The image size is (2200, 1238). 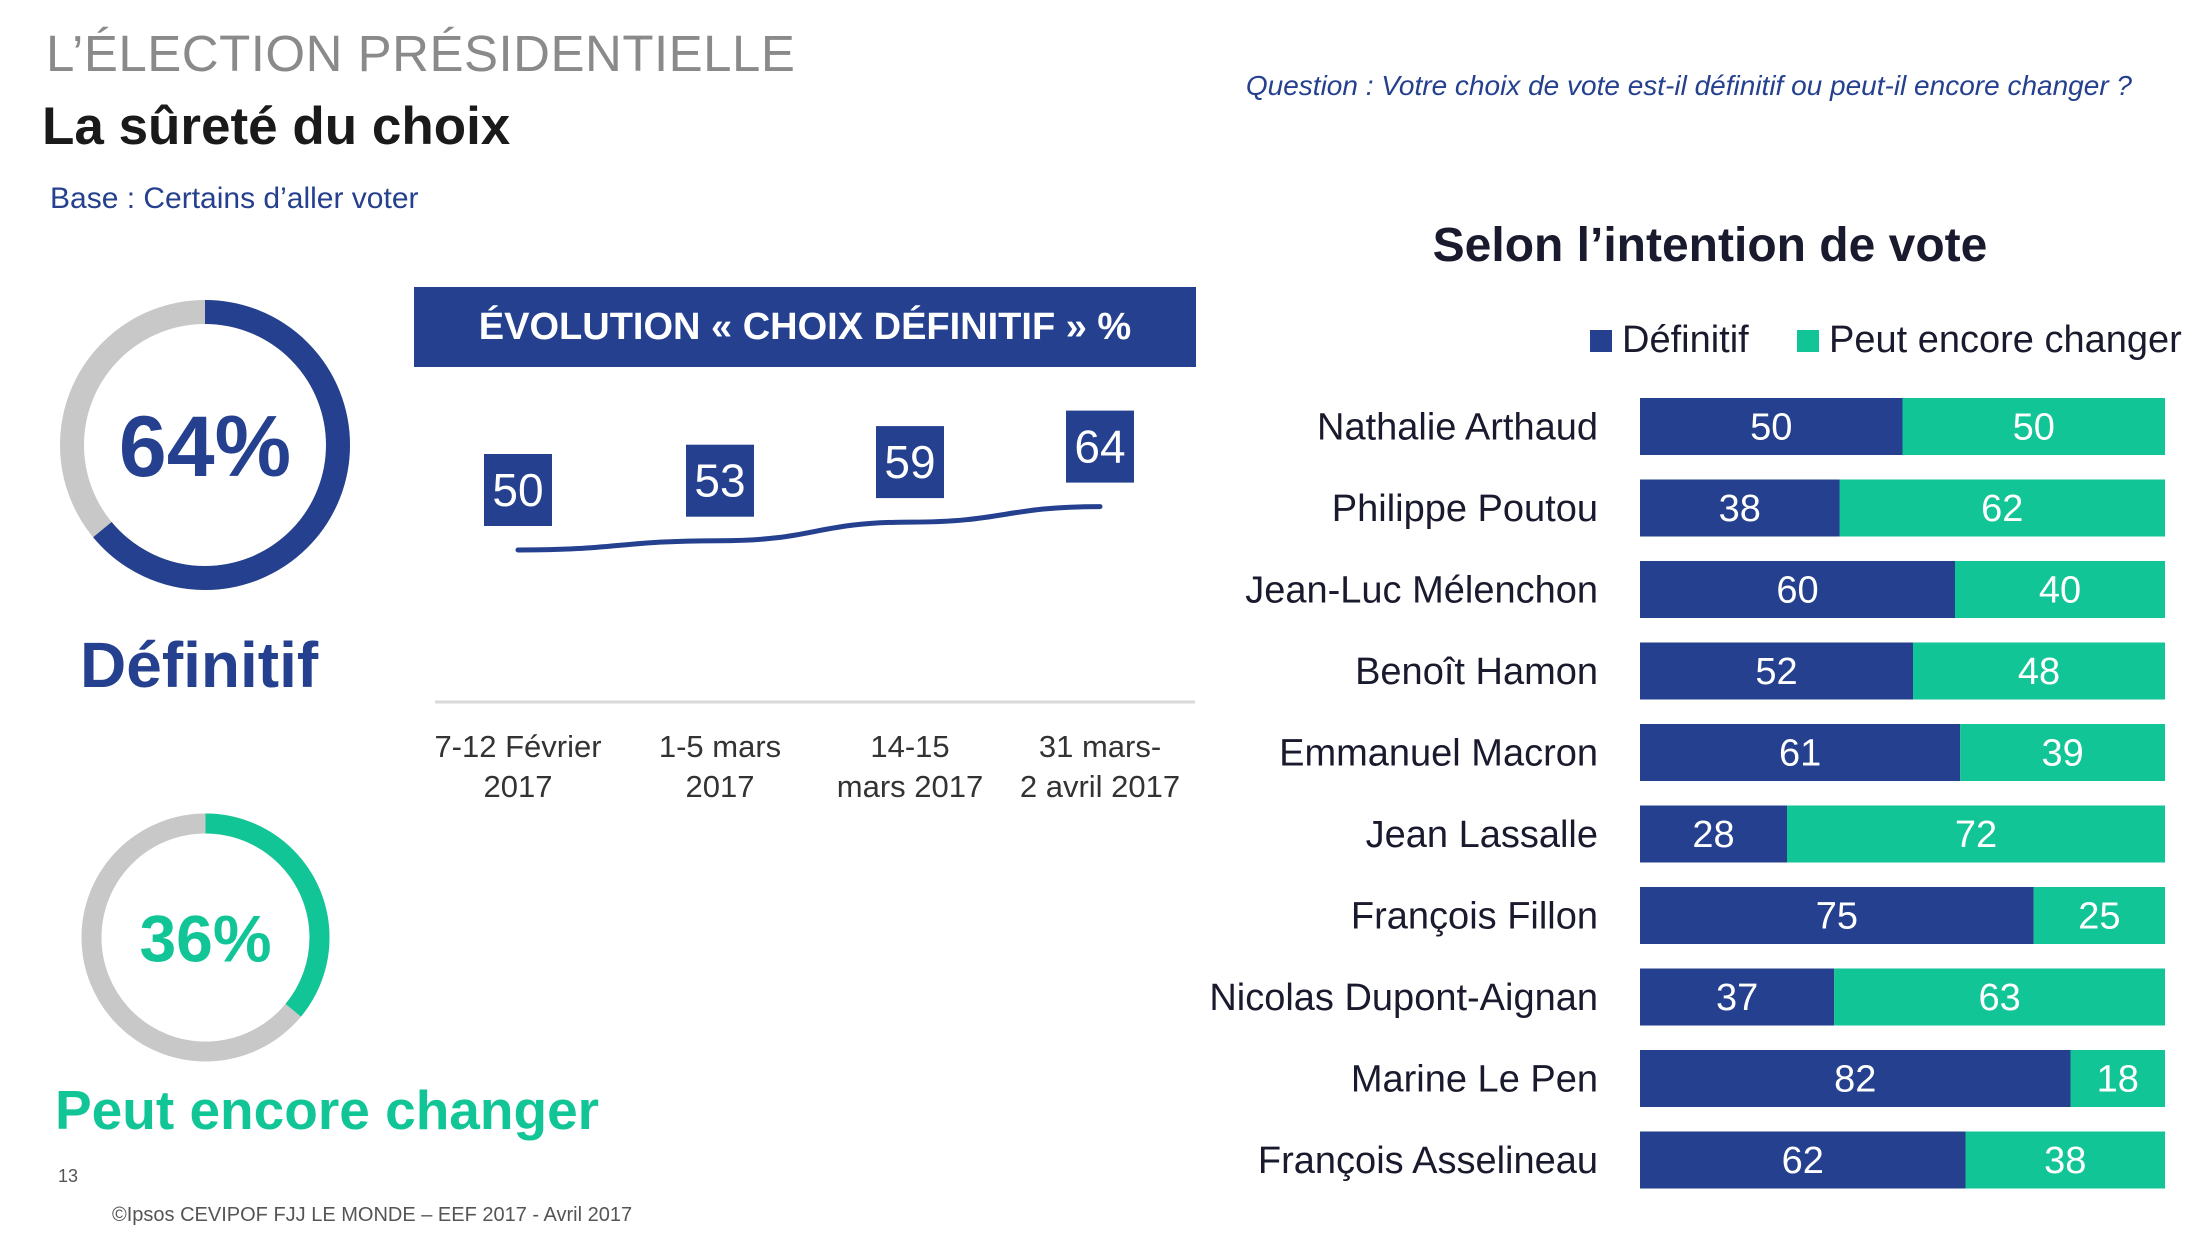 I want to click on page-title: La sûreté du choix, so click(x=276, y=126).